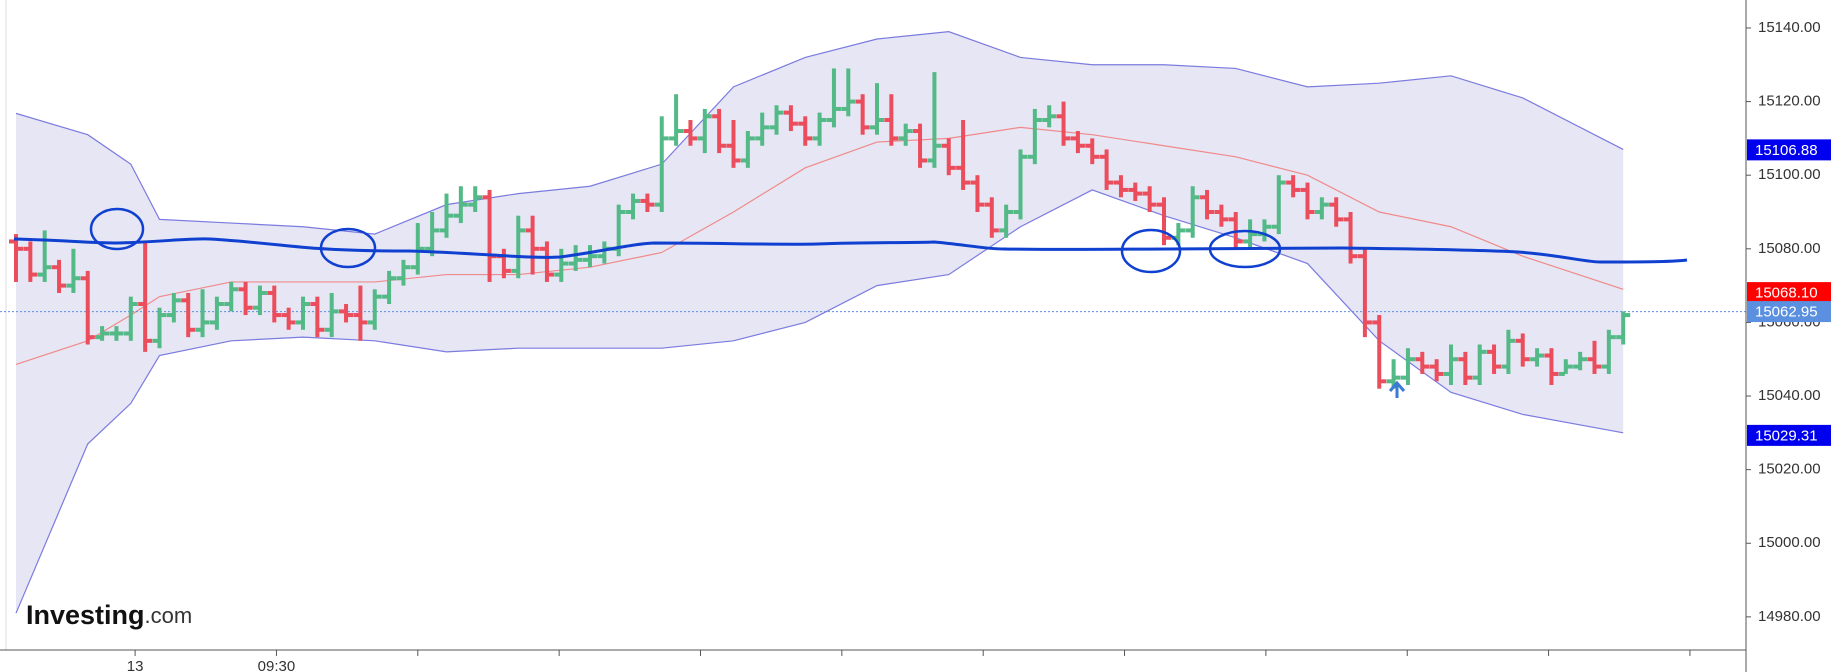 The width and height of the screenshot is (1831, 672). What do you see at coordinates (1789, 101) in the screenshot?
I see `y-tick-label: 15120.00` at bounding box center [1789, 101].